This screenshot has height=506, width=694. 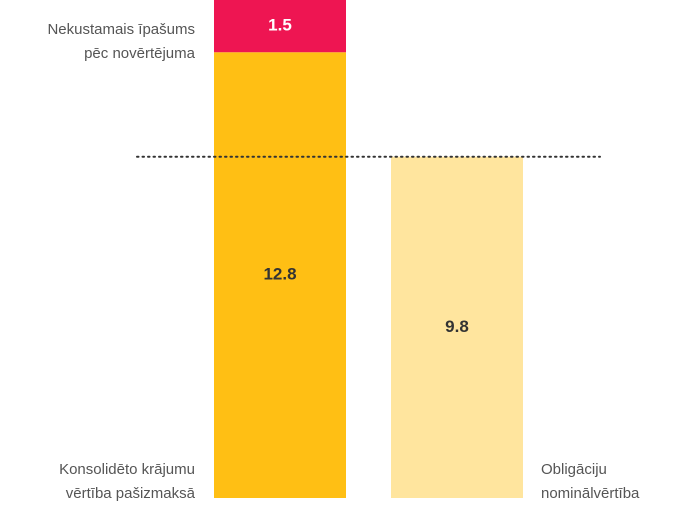 What do you see at coordinates (590, 481) in the screenshot?
I see `series-label: Obligāciju nominālvērtība` at bounding box center [590, 481].